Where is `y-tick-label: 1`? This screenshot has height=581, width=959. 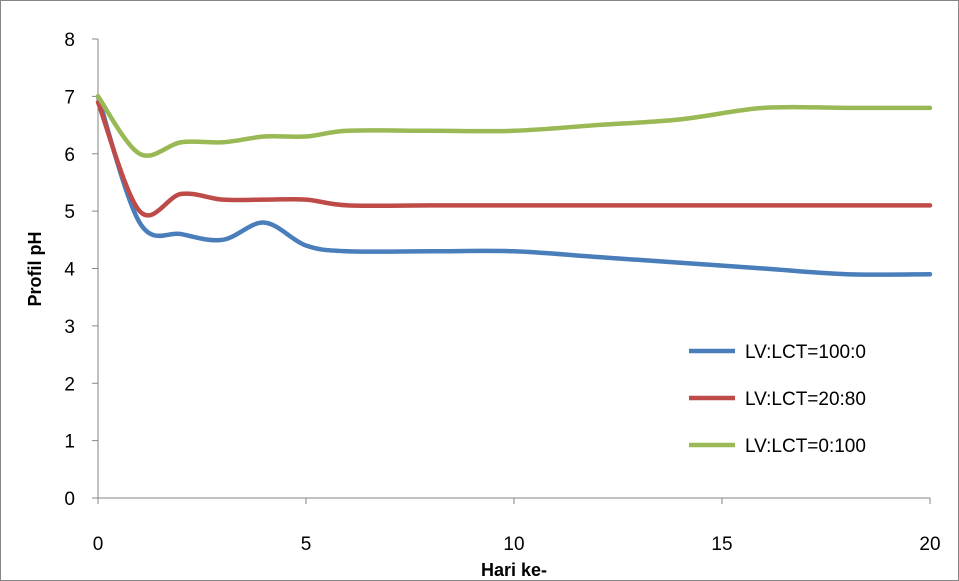 y-tick-label: 1 is located at coordinates (69, 442).